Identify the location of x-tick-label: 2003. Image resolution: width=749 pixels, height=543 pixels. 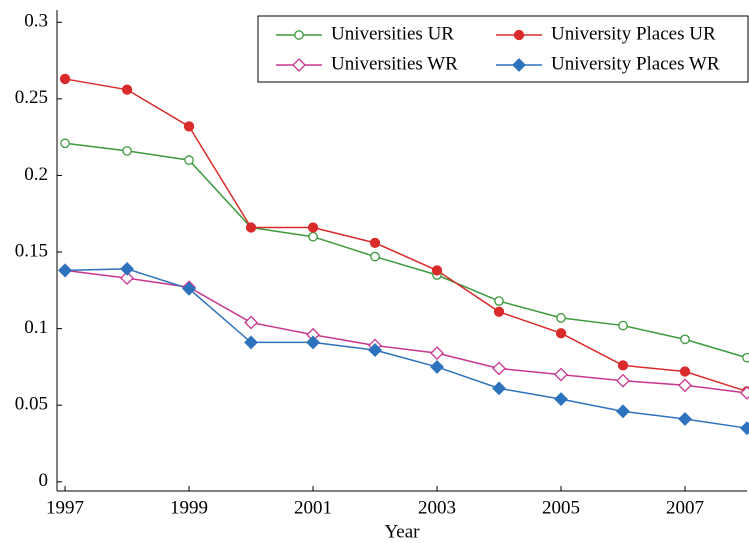
(437, 507).